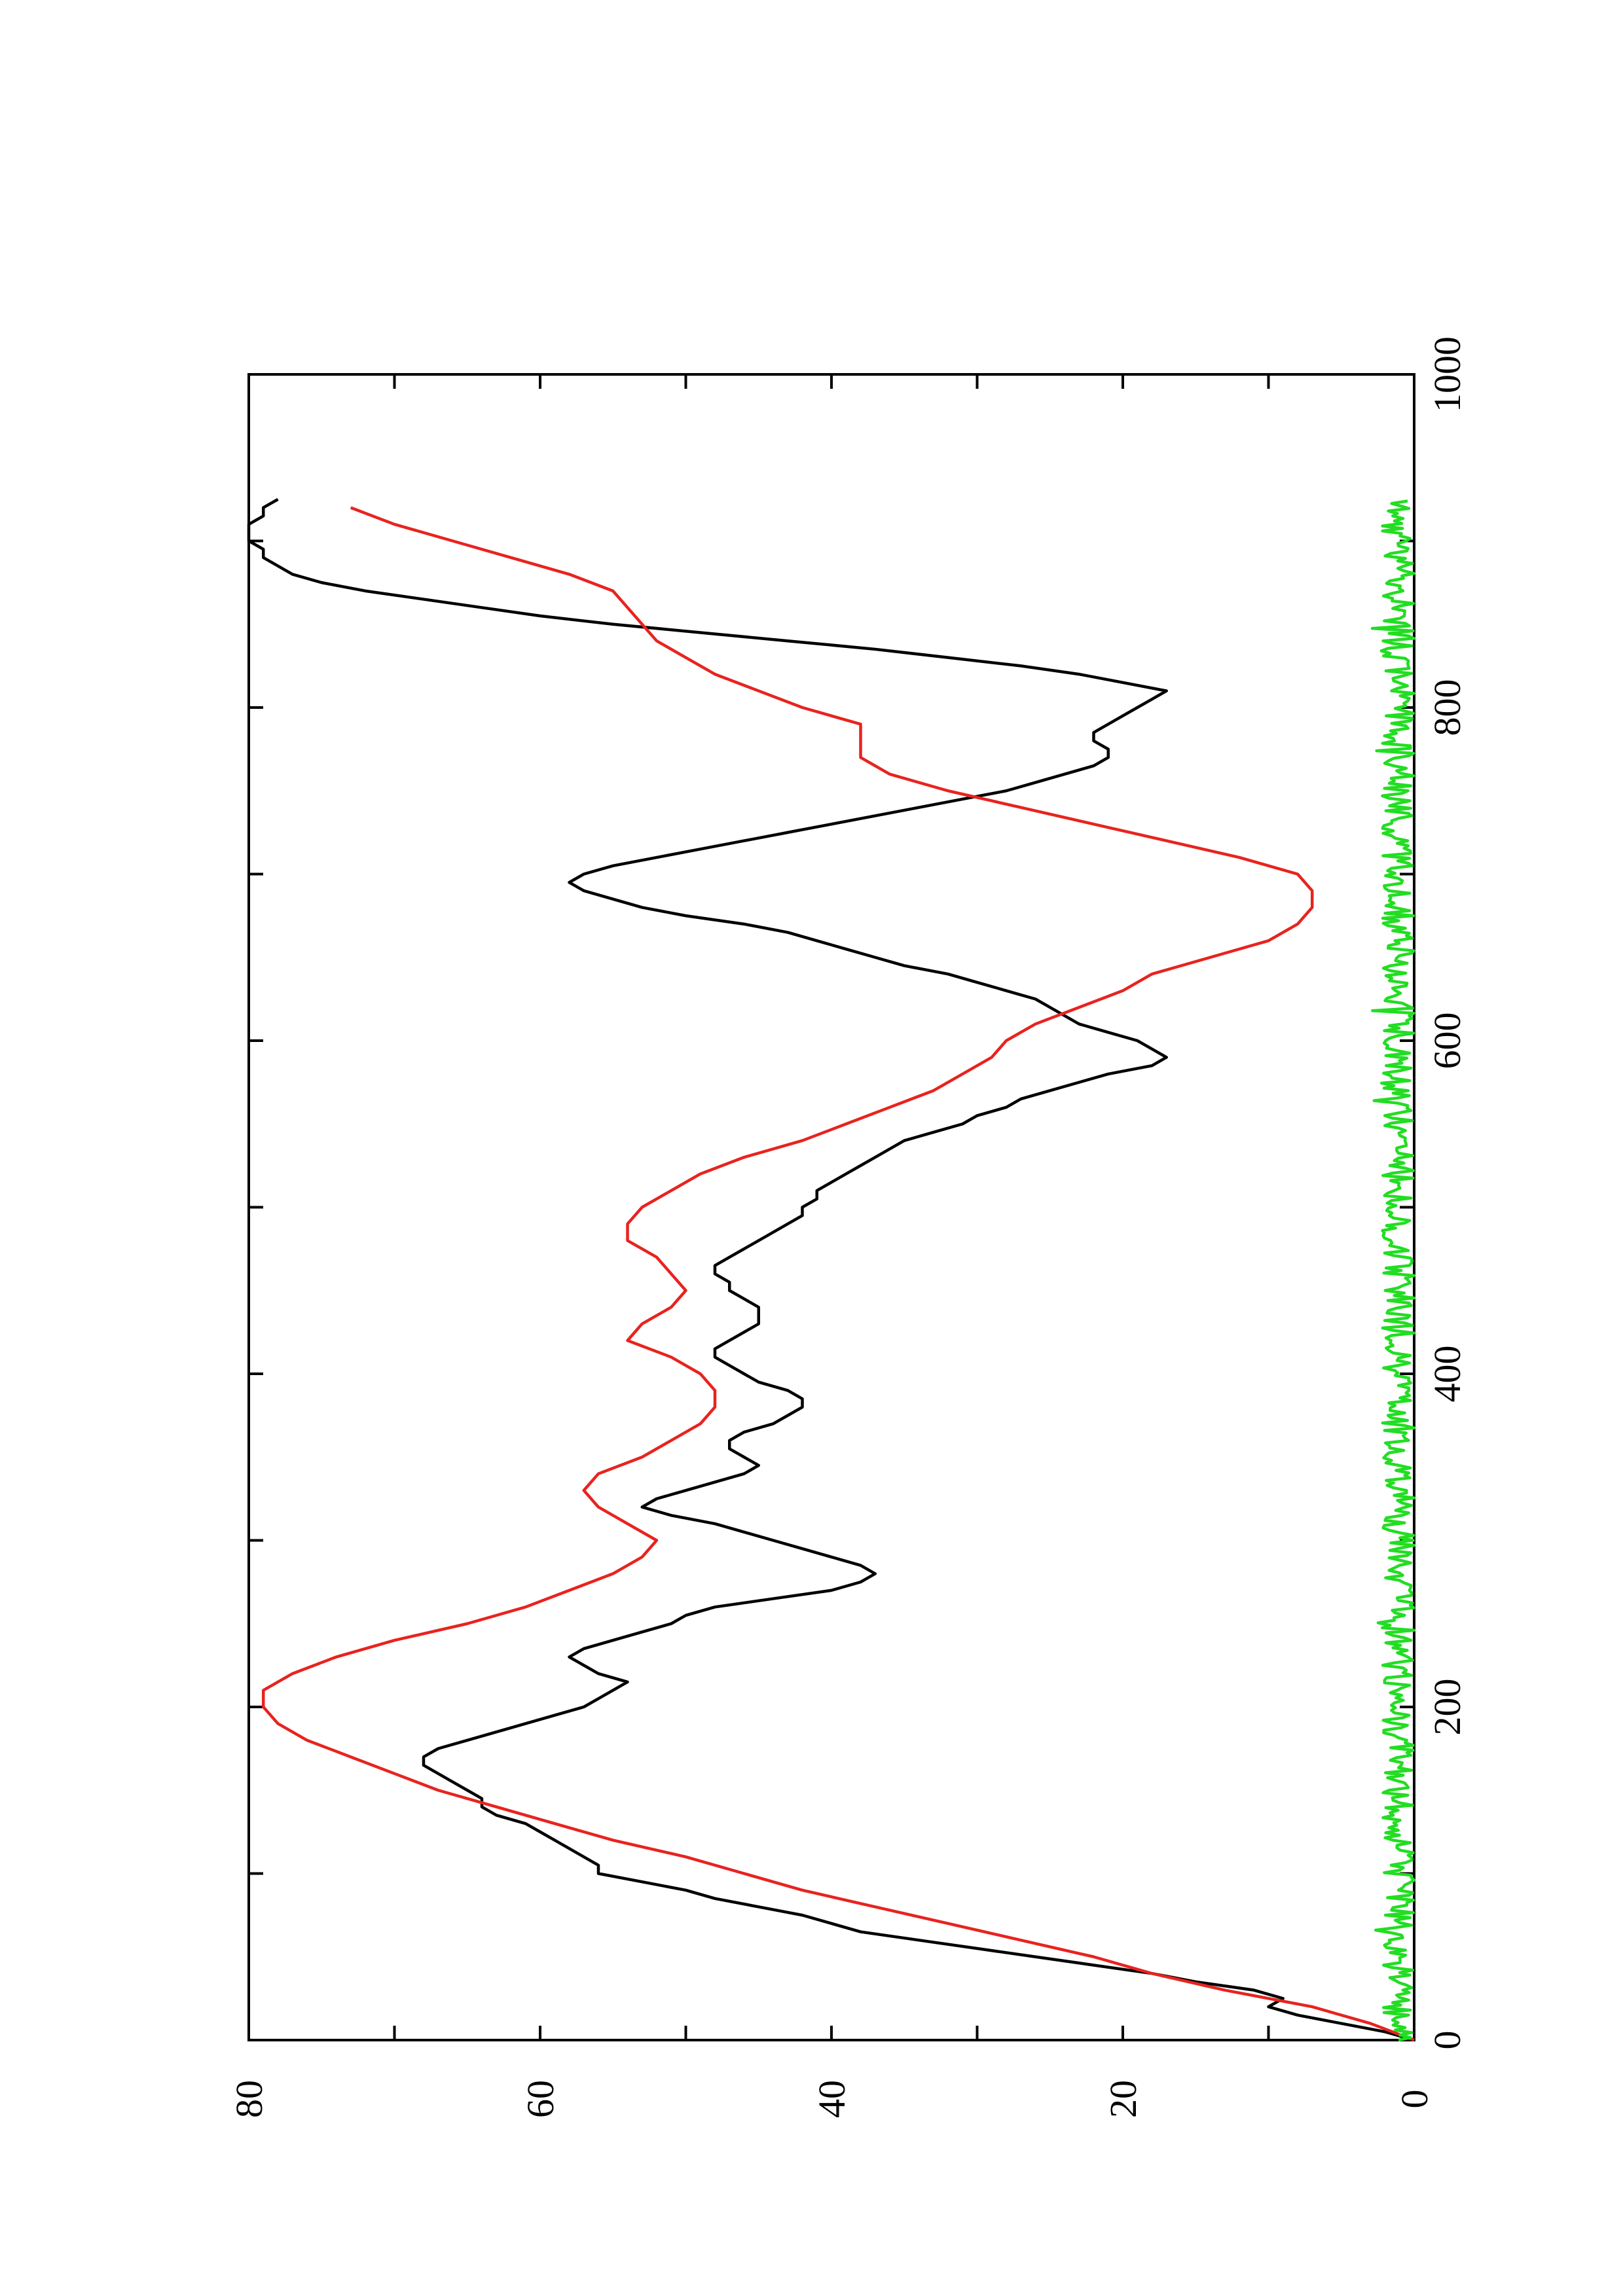 This screenshot has width=1623, height=2296. I want to click on series-line-green, so click(1393, 1270).